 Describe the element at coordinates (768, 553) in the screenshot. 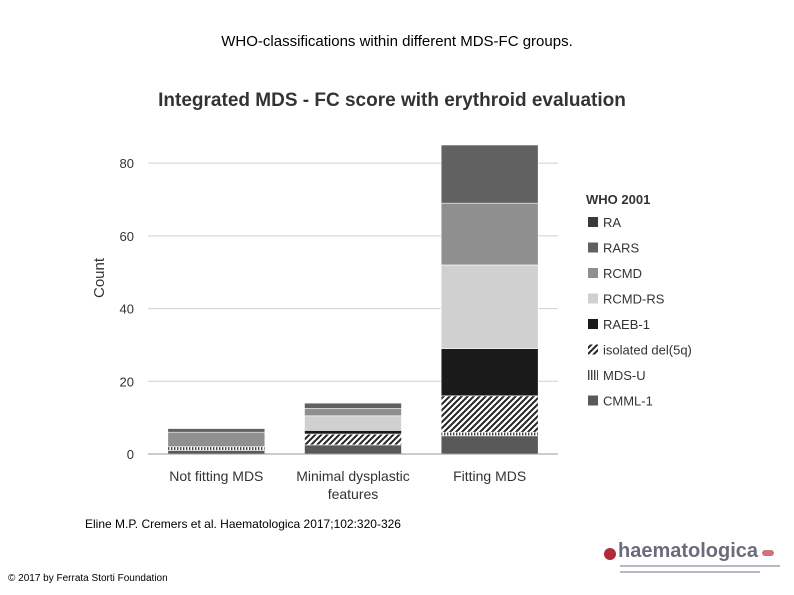

I see `logo-emblem-icon` at that location.